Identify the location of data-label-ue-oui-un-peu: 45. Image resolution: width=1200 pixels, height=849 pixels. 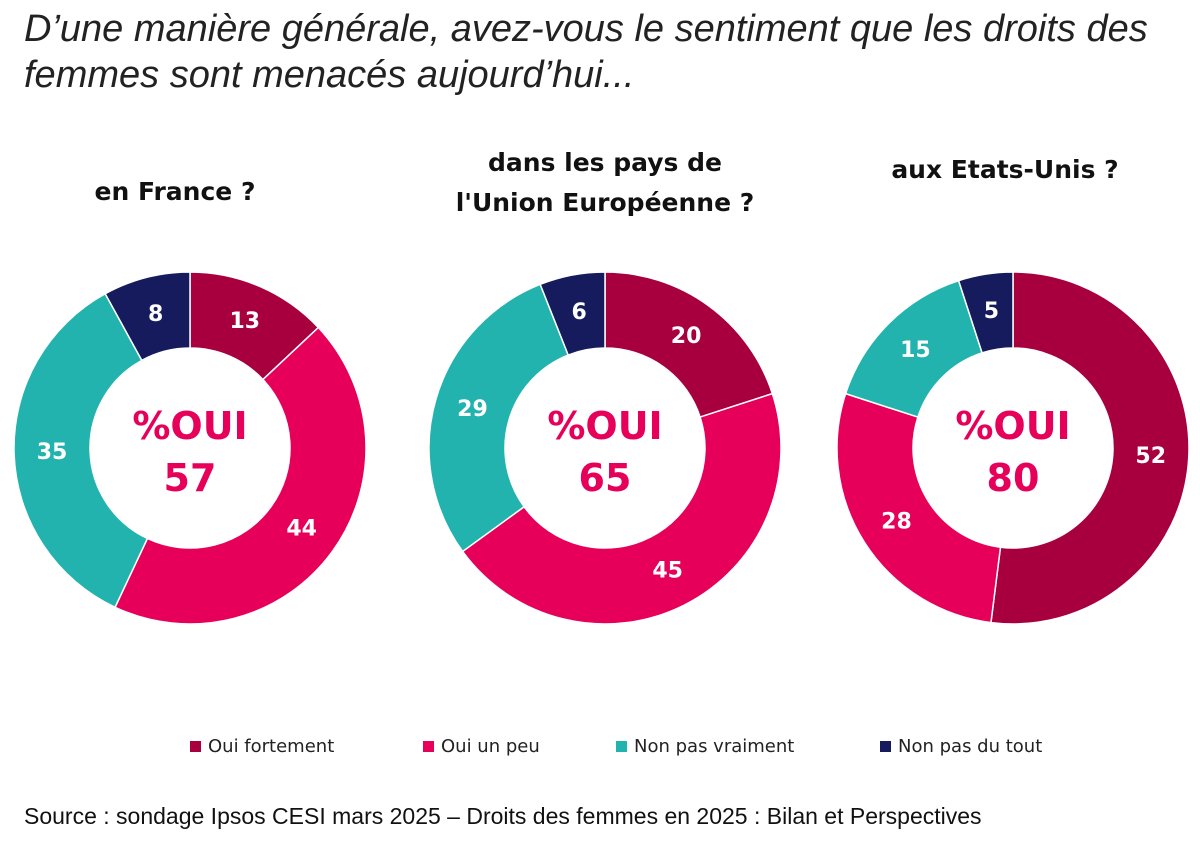
(667, 570).